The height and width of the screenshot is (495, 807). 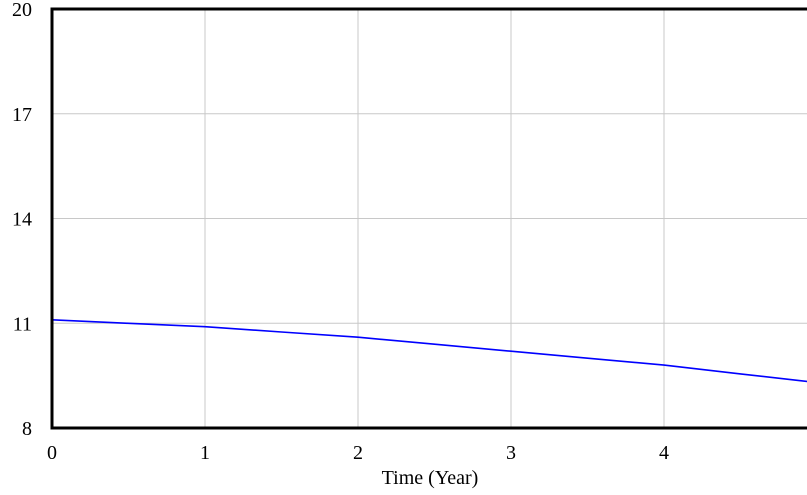 What do you see at coordinates (664, 453) in the screenshot?
I see `x-tick-label: 4` at bounding box center [664, 453].